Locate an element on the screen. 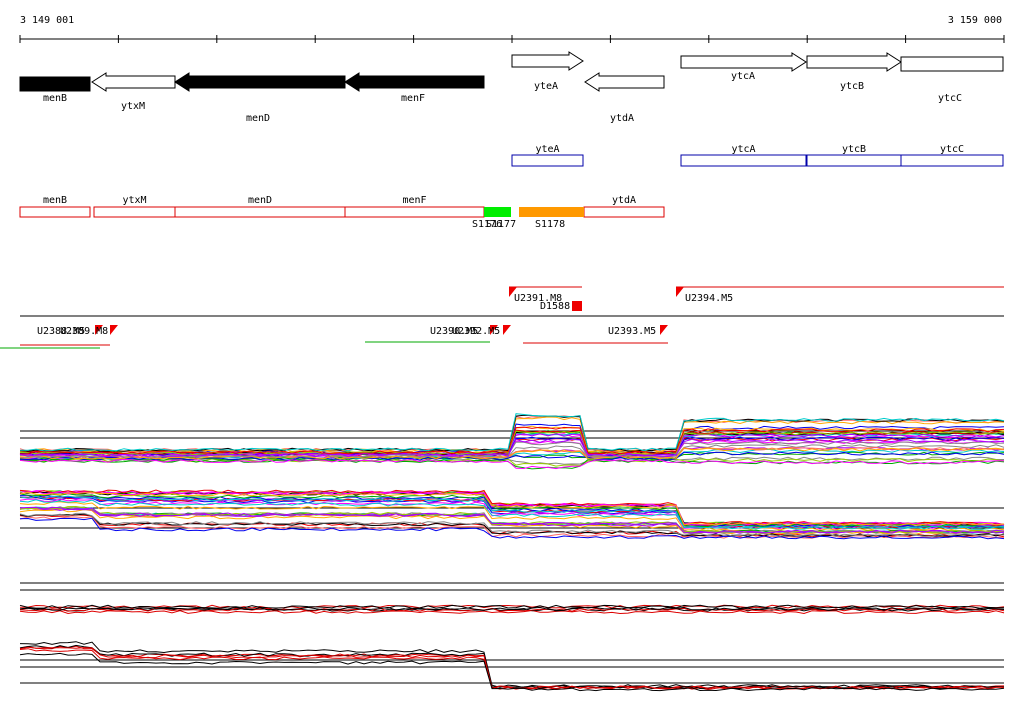  cds-label: yteA is located at coordinates (547, 149).